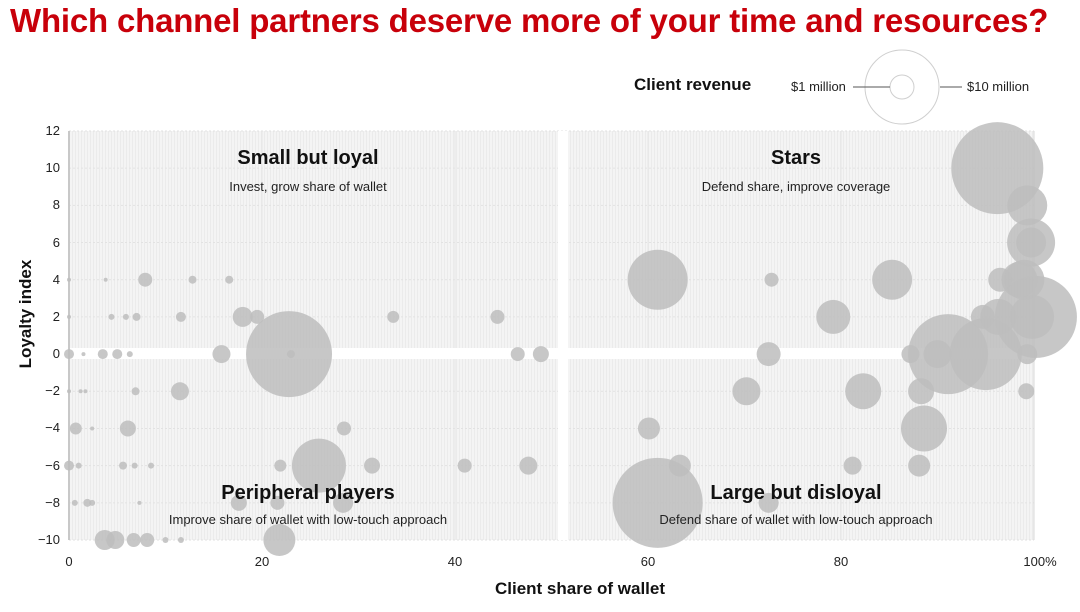 Image resolution: width=1080 pixels, height=612 pixels. I want to click on y-tick-label: −2, so click(52, 391).